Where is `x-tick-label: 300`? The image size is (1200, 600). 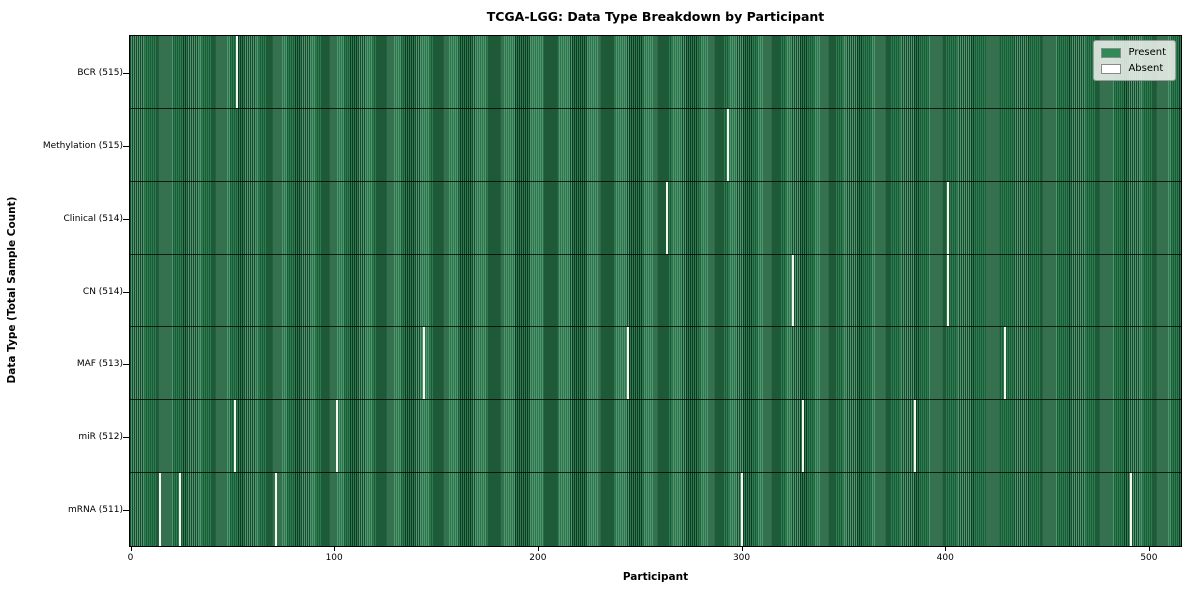 x-tick-label: 300 is located at coordinates (741, 558).